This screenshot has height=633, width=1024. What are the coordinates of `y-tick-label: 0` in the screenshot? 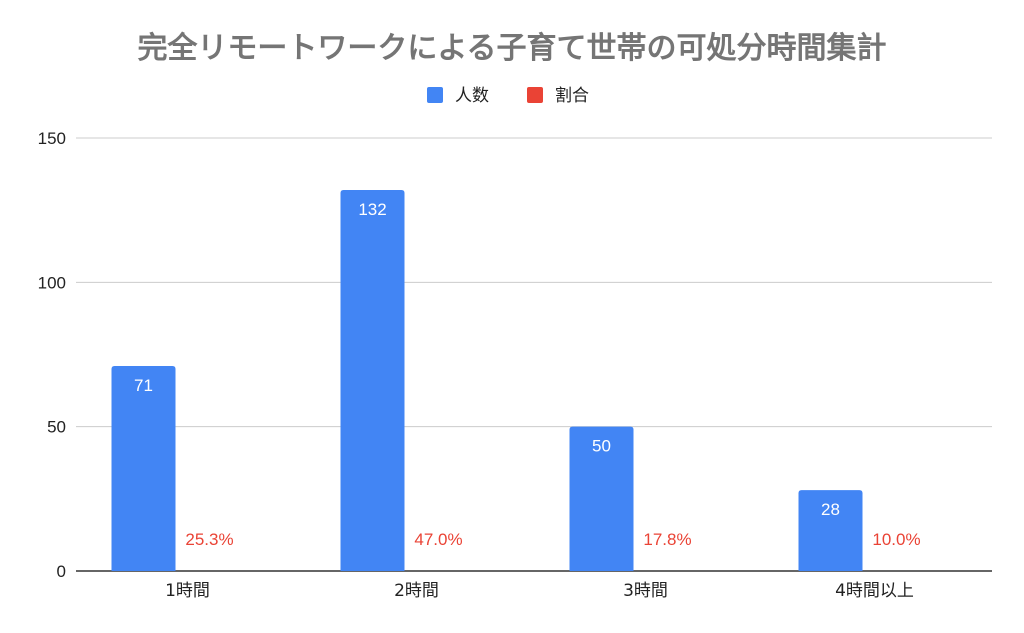 It's located at (61, 571).